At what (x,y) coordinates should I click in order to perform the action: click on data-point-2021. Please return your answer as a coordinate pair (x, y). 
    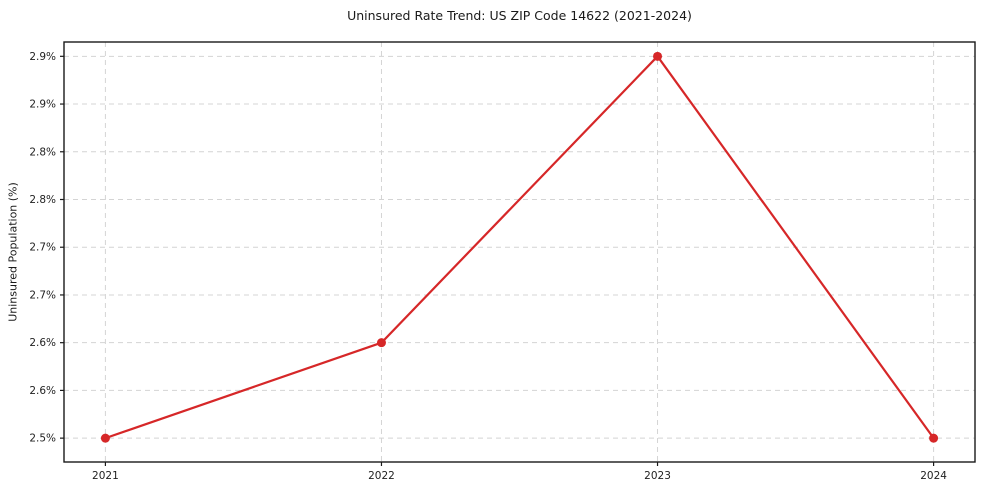
    Looking at the image, I should click on (105, 438).